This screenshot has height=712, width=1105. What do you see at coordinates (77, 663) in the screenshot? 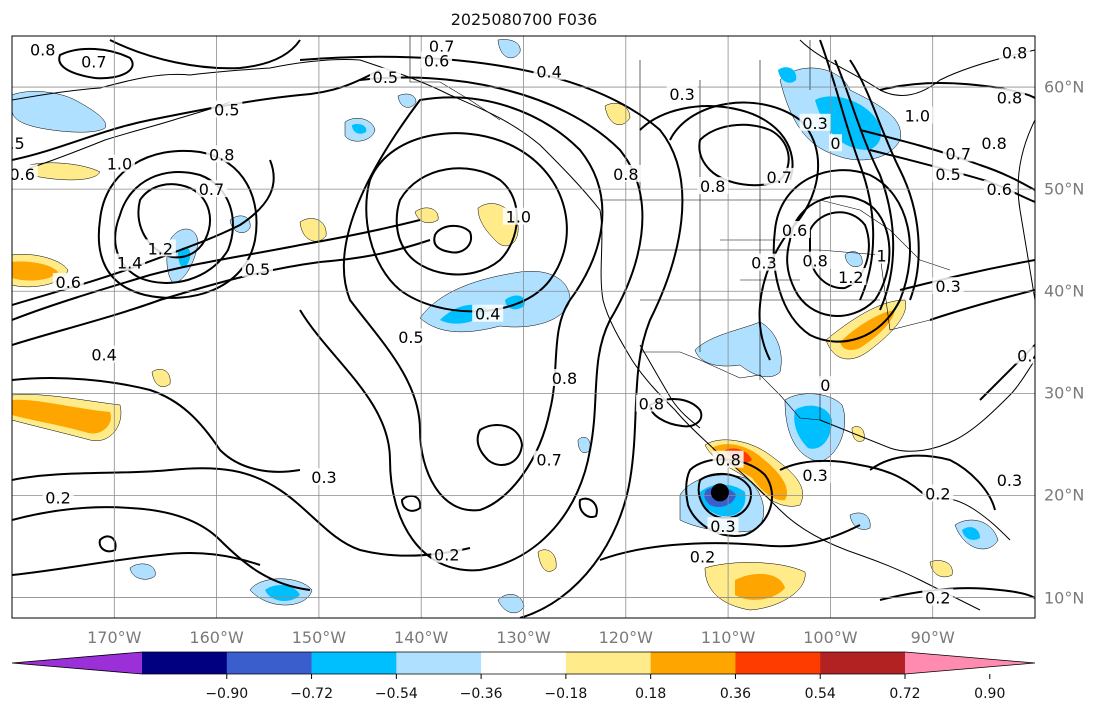
I see `colorbar-extend-low` at bounding box center [77, 663].